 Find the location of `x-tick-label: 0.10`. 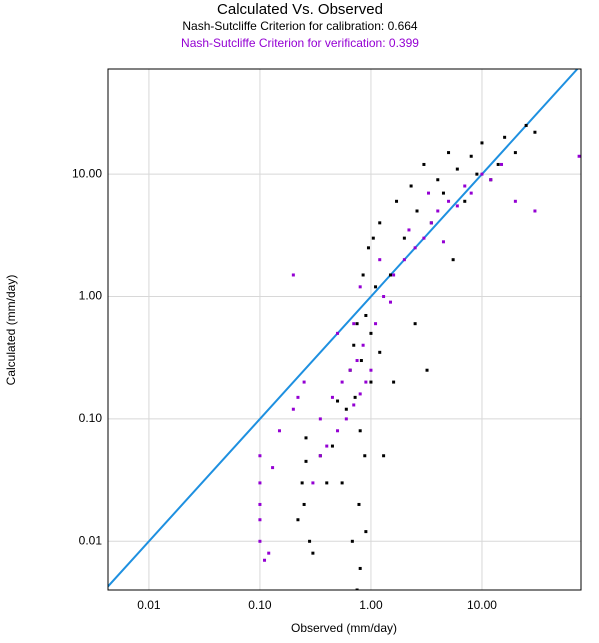

x-tick-label: 0.10 is located at coordinates (260, 605).